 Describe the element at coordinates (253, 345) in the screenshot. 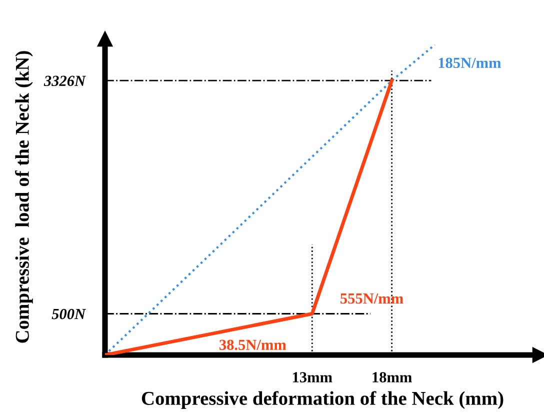

I see `annotation: 38.5N/mm` at that location.